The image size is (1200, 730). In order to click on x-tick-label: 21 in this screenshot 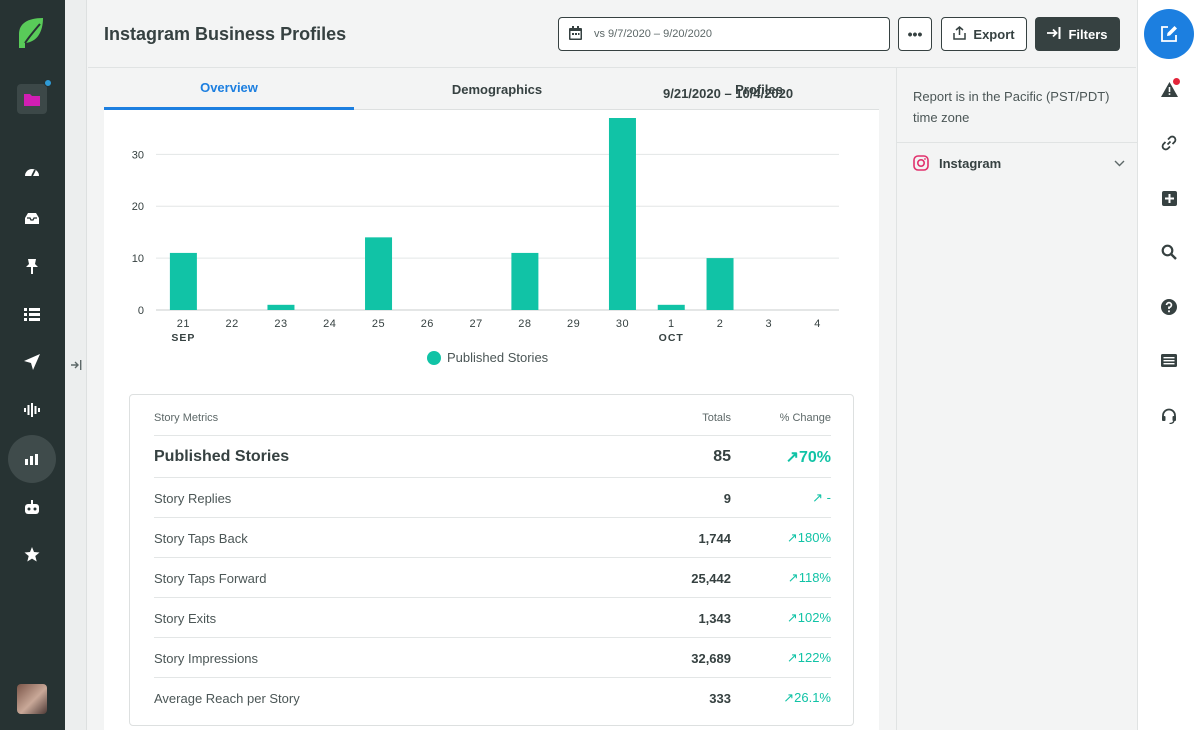, I will do `click(183, 324)`.